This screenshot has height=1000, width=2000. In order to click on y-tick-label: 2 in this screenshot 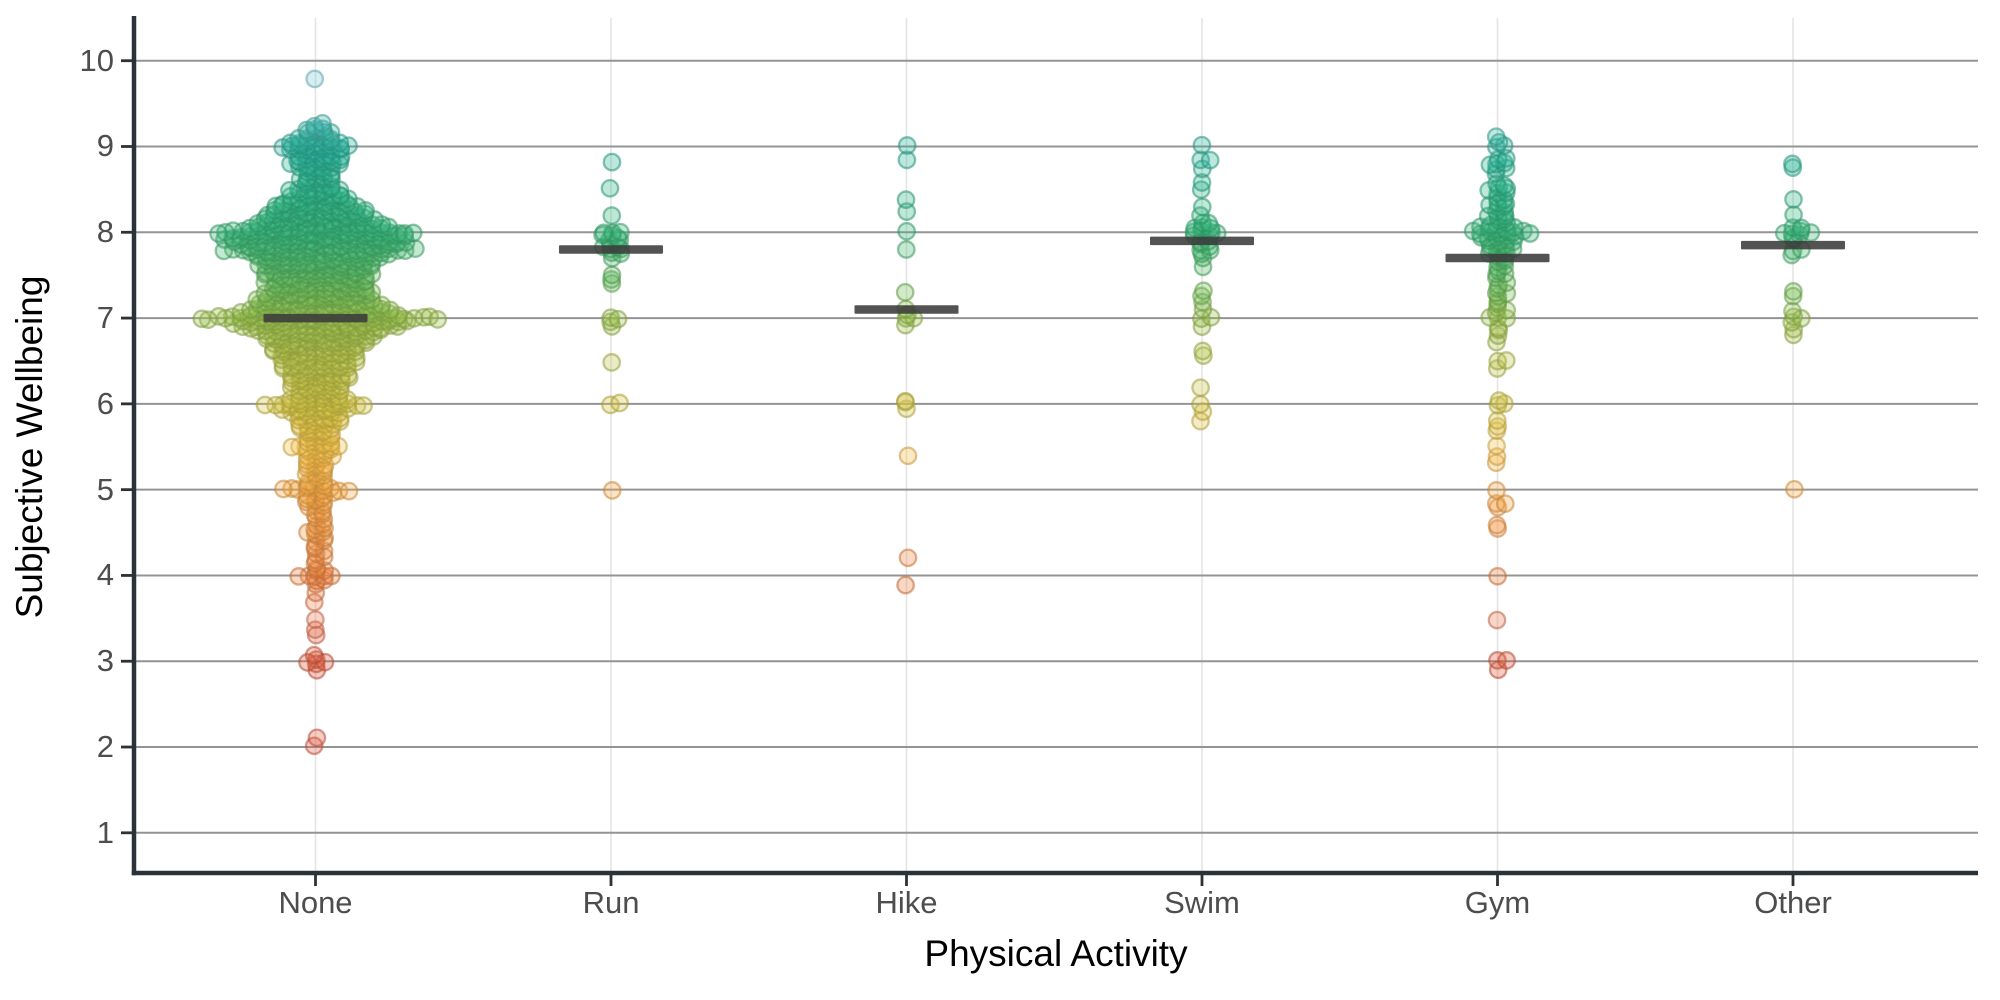, I will do `click(105, 747)`.